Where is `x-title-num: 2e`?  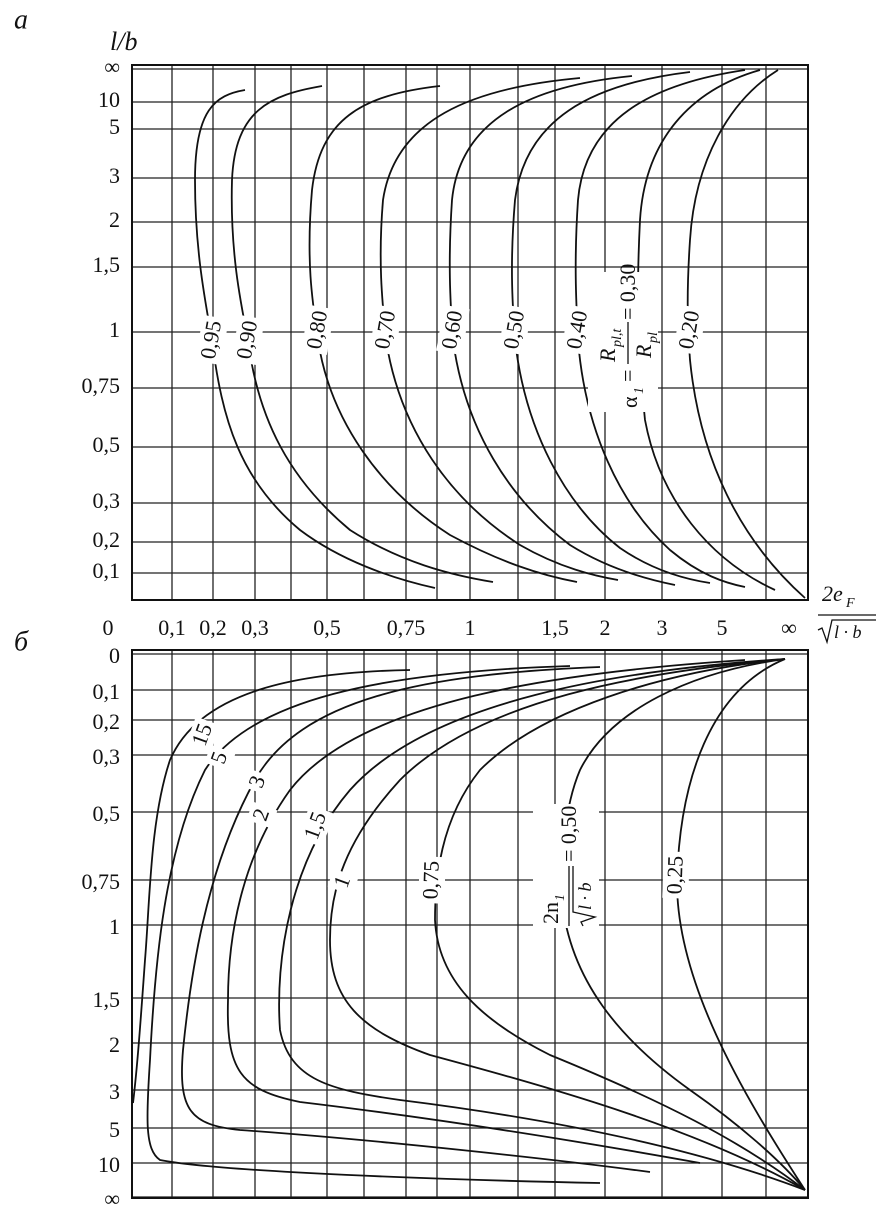 x-title-num: 2e is located at coordinates (832, 593).